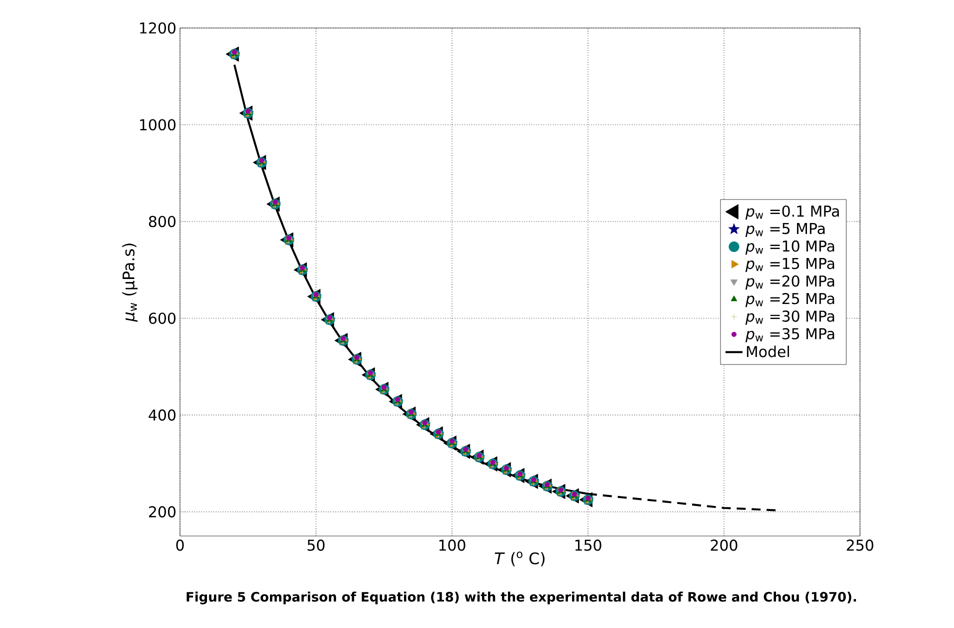  Describe the element at coordinates (789, 335) in the screenshot. I see `legend-label: p$_{w}$ =35 MPa` at that location.